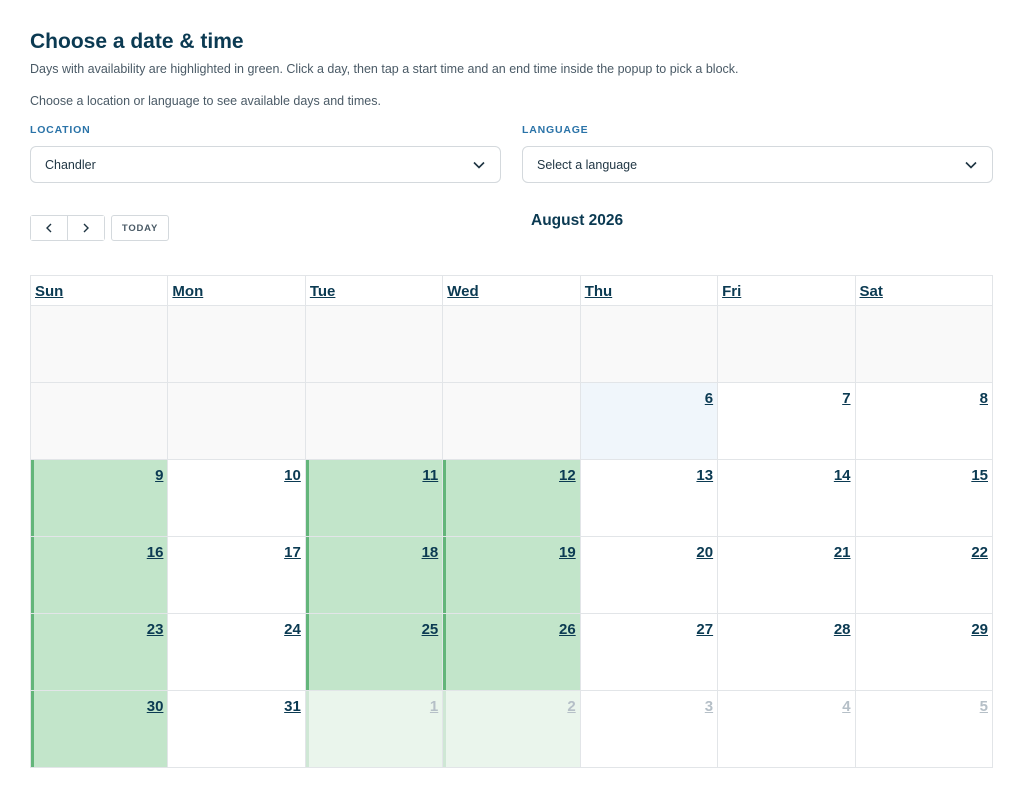  I want to click on calendar-week-row: 6 7 8, so click(511, 421).